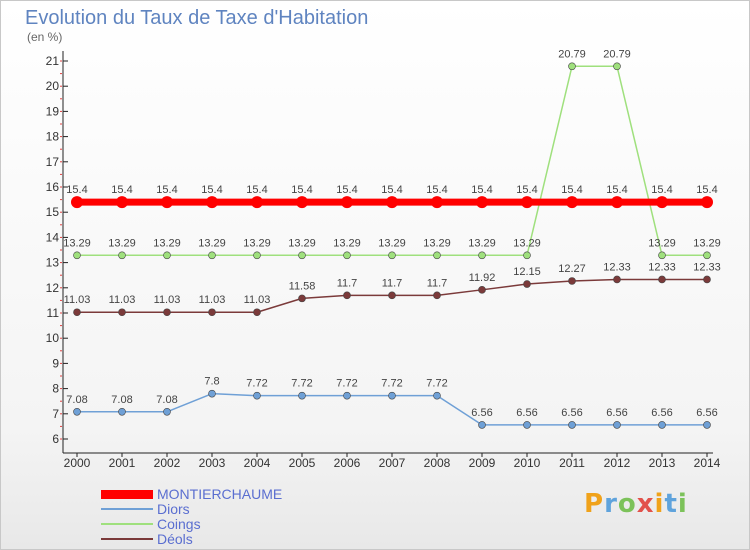 This screenshot has height=550, width=750. I want to click on y-tick-label: 13, so click(53, 263).